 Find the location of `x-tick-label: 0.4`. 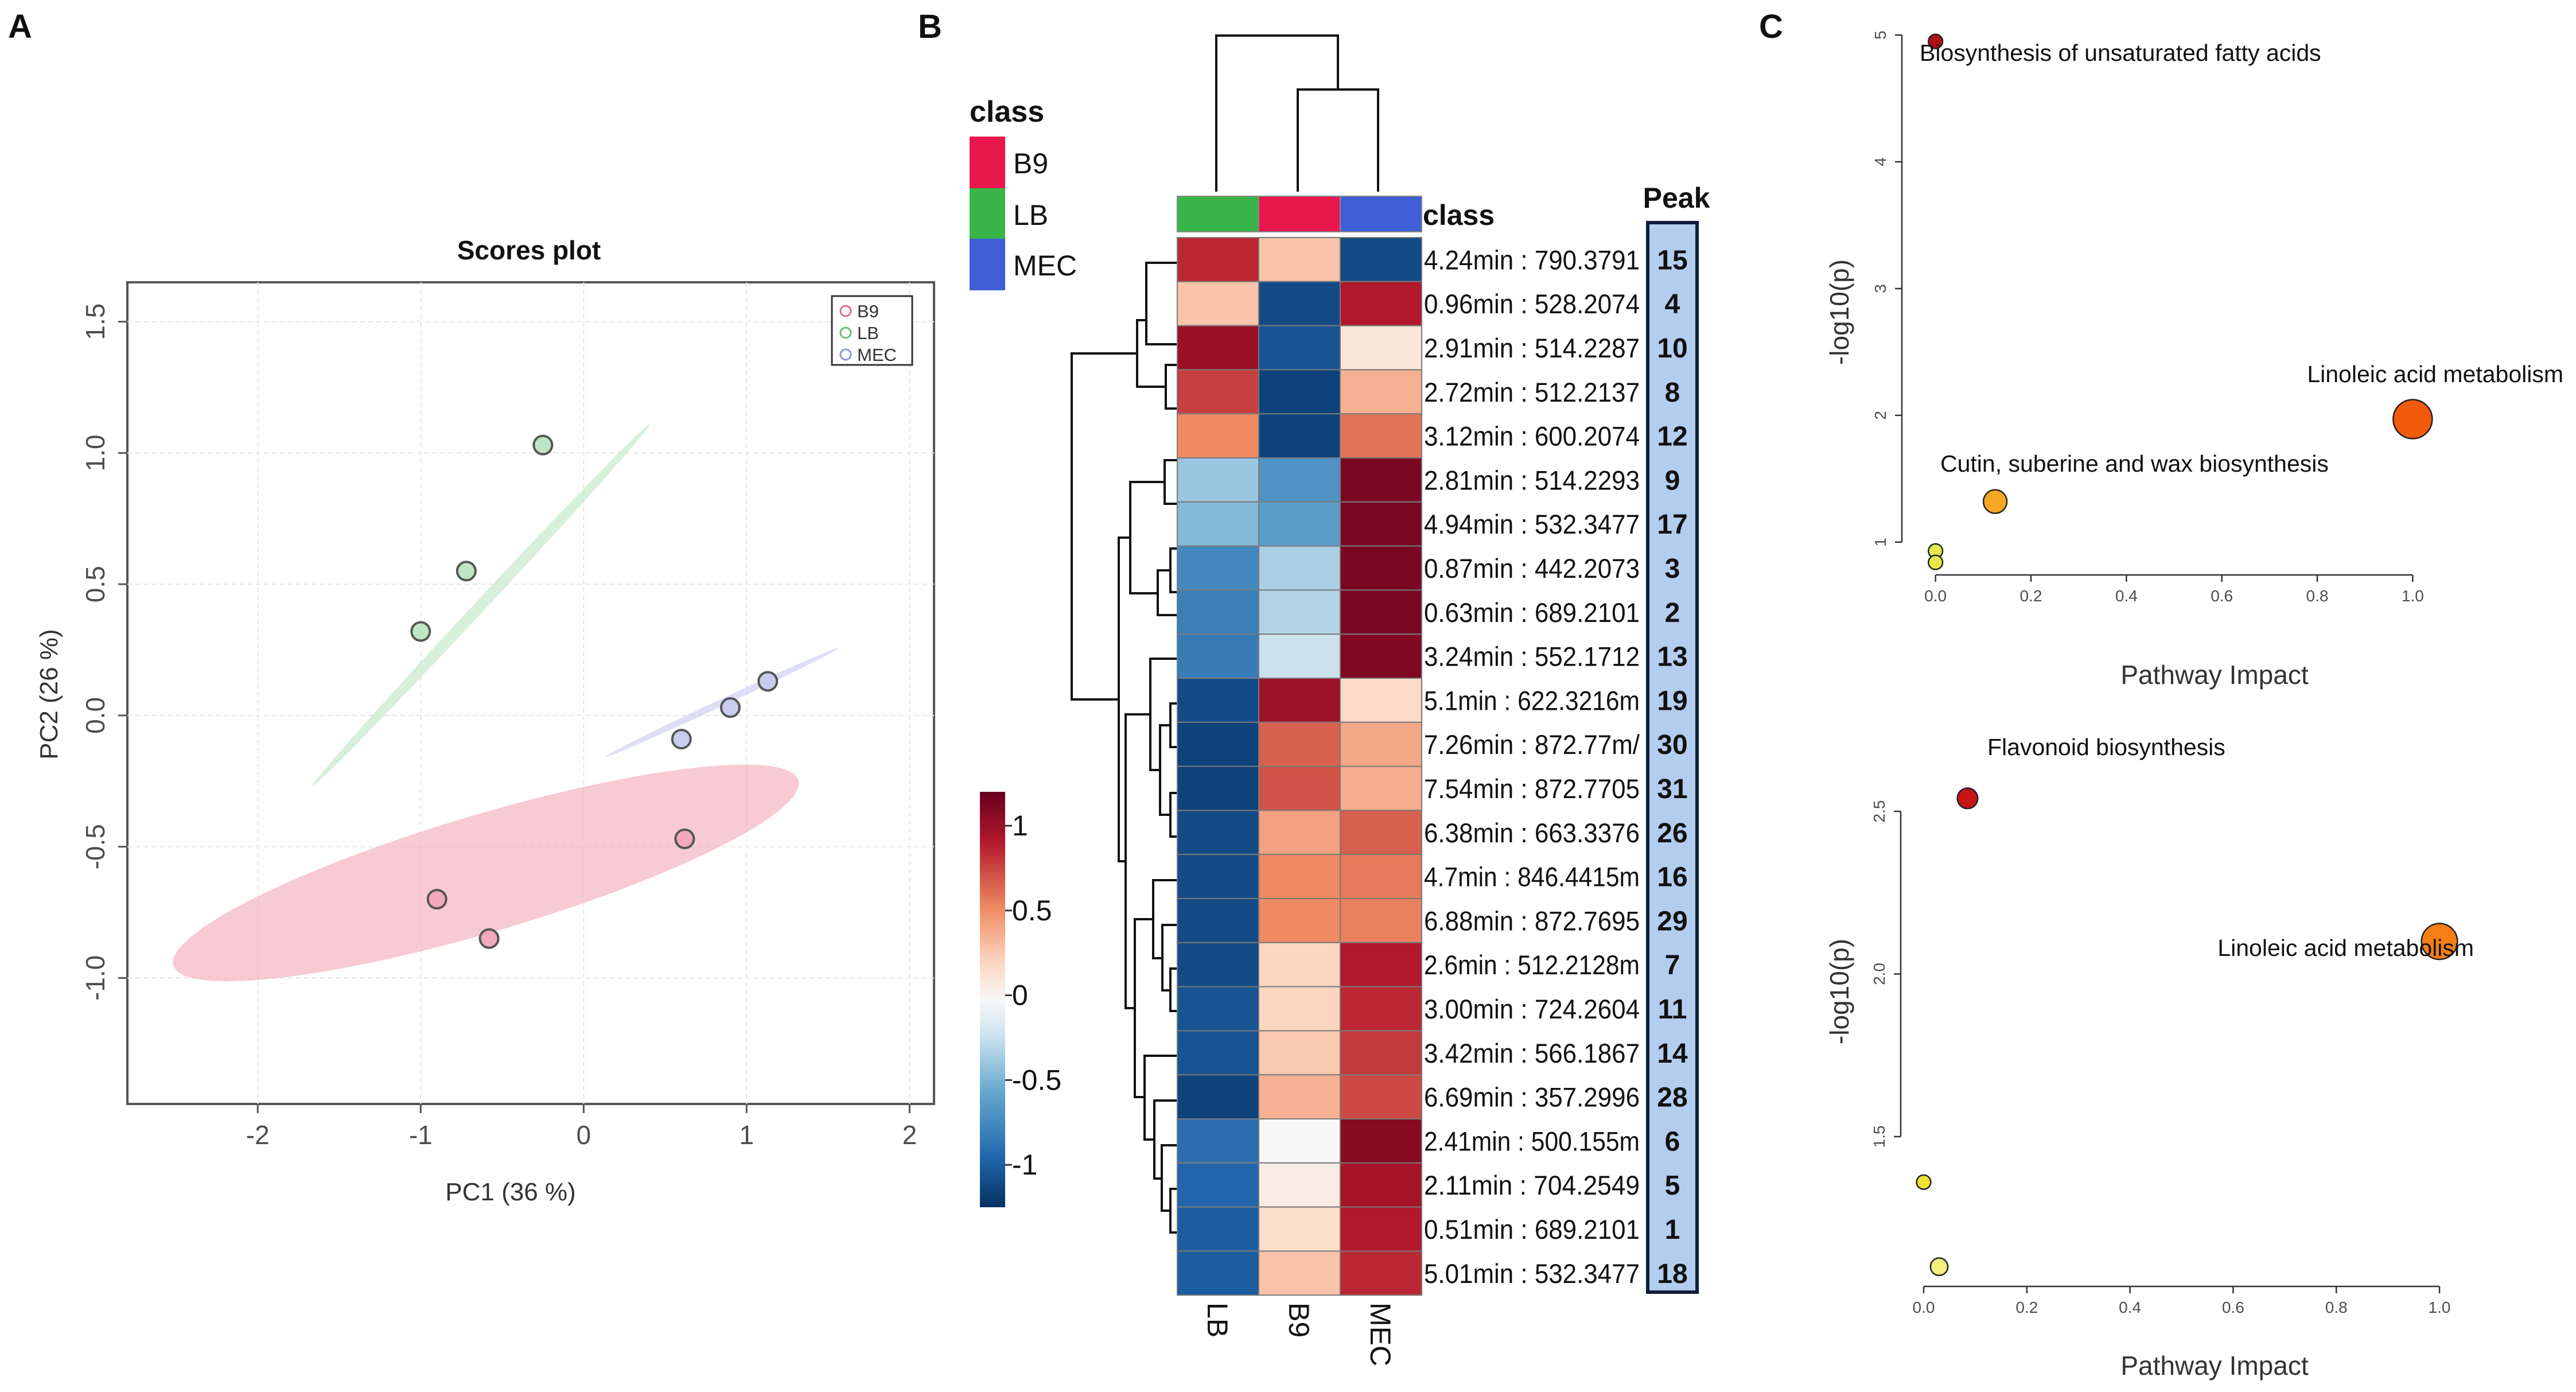

x-tick-label: 0.4 is located at coordinates (2130, 1307).